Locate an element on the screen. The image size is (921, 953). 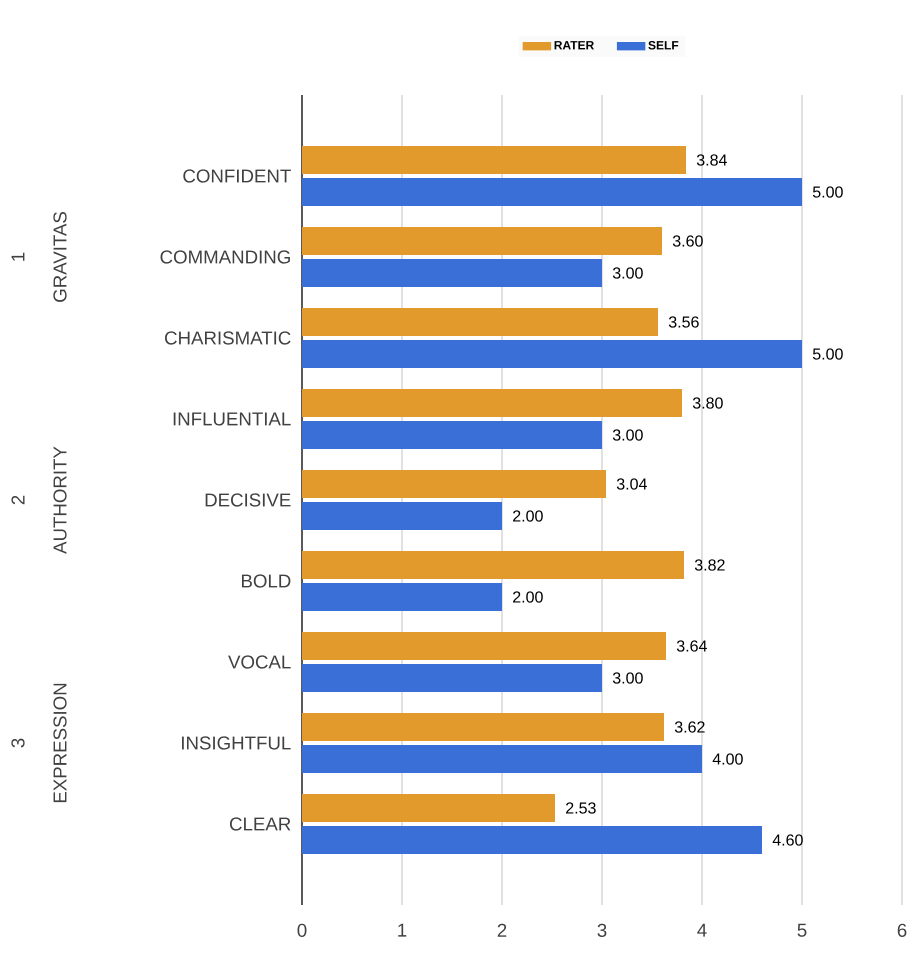
data-label: 2.53 is located at coordinates (581, 808).